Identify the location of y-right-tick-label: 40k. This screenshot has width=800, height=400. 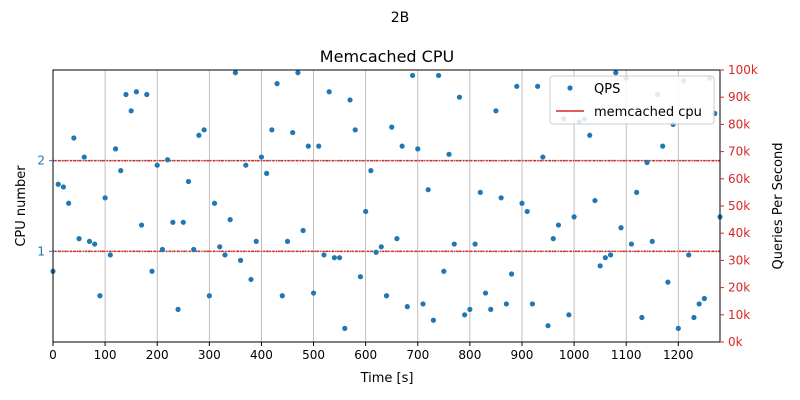
(739, 233).